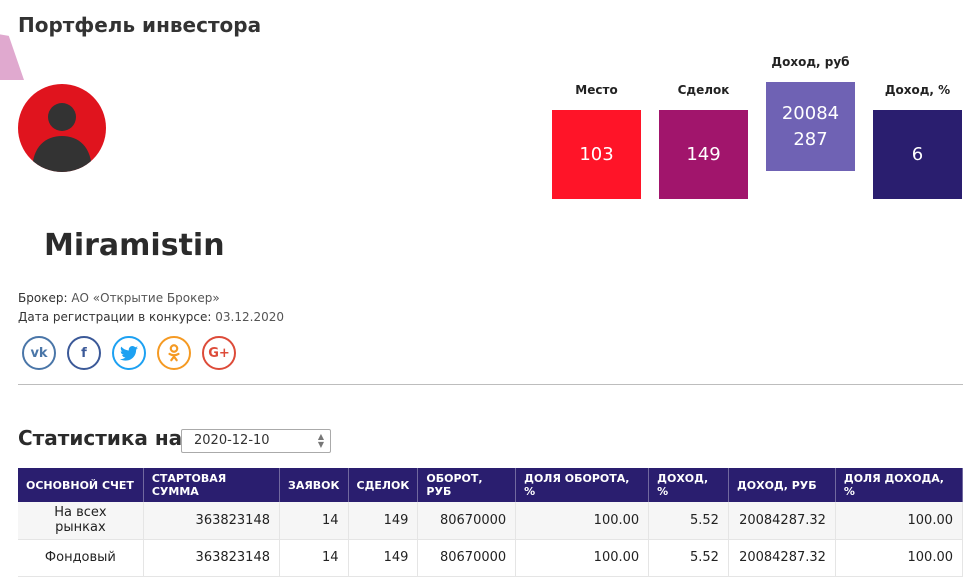 The height and width of the screenshot is (581, 973). What do you see at coordinates (917, 90) in the screenshot?
I see `stat-label-income-pct: Доход, %` at bounding box center [917, 90].